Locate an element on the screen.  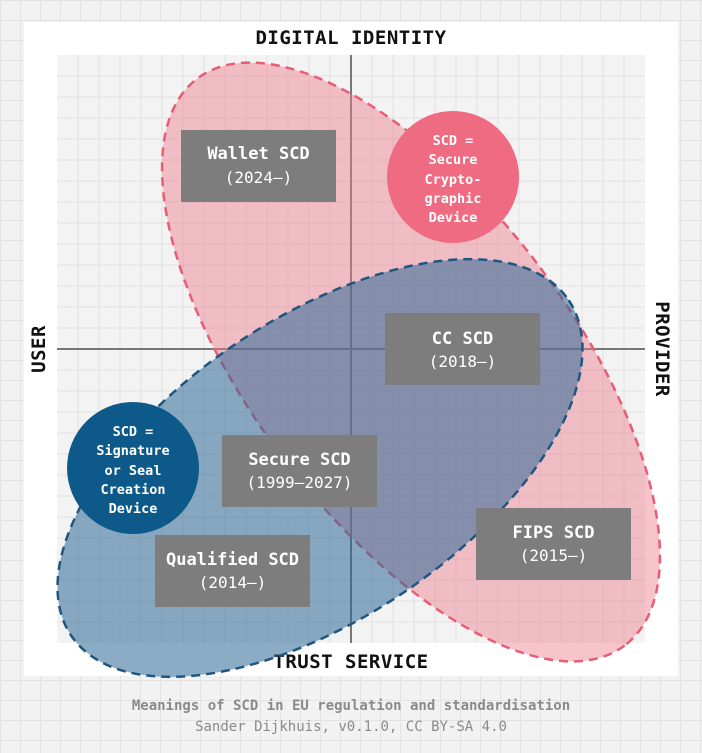
footer-credit: Sander Dijkhuis, v0.1.0, CC BY-SA 4.0 is located at coordinates (351, 727).